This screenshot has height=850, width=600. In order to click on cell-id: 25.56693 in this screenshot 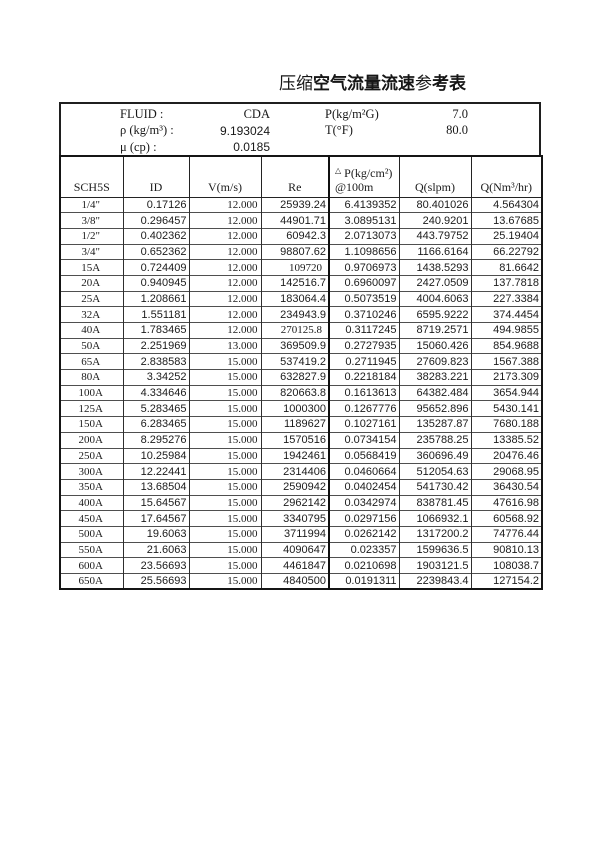, I will do `click(155, 581)`.